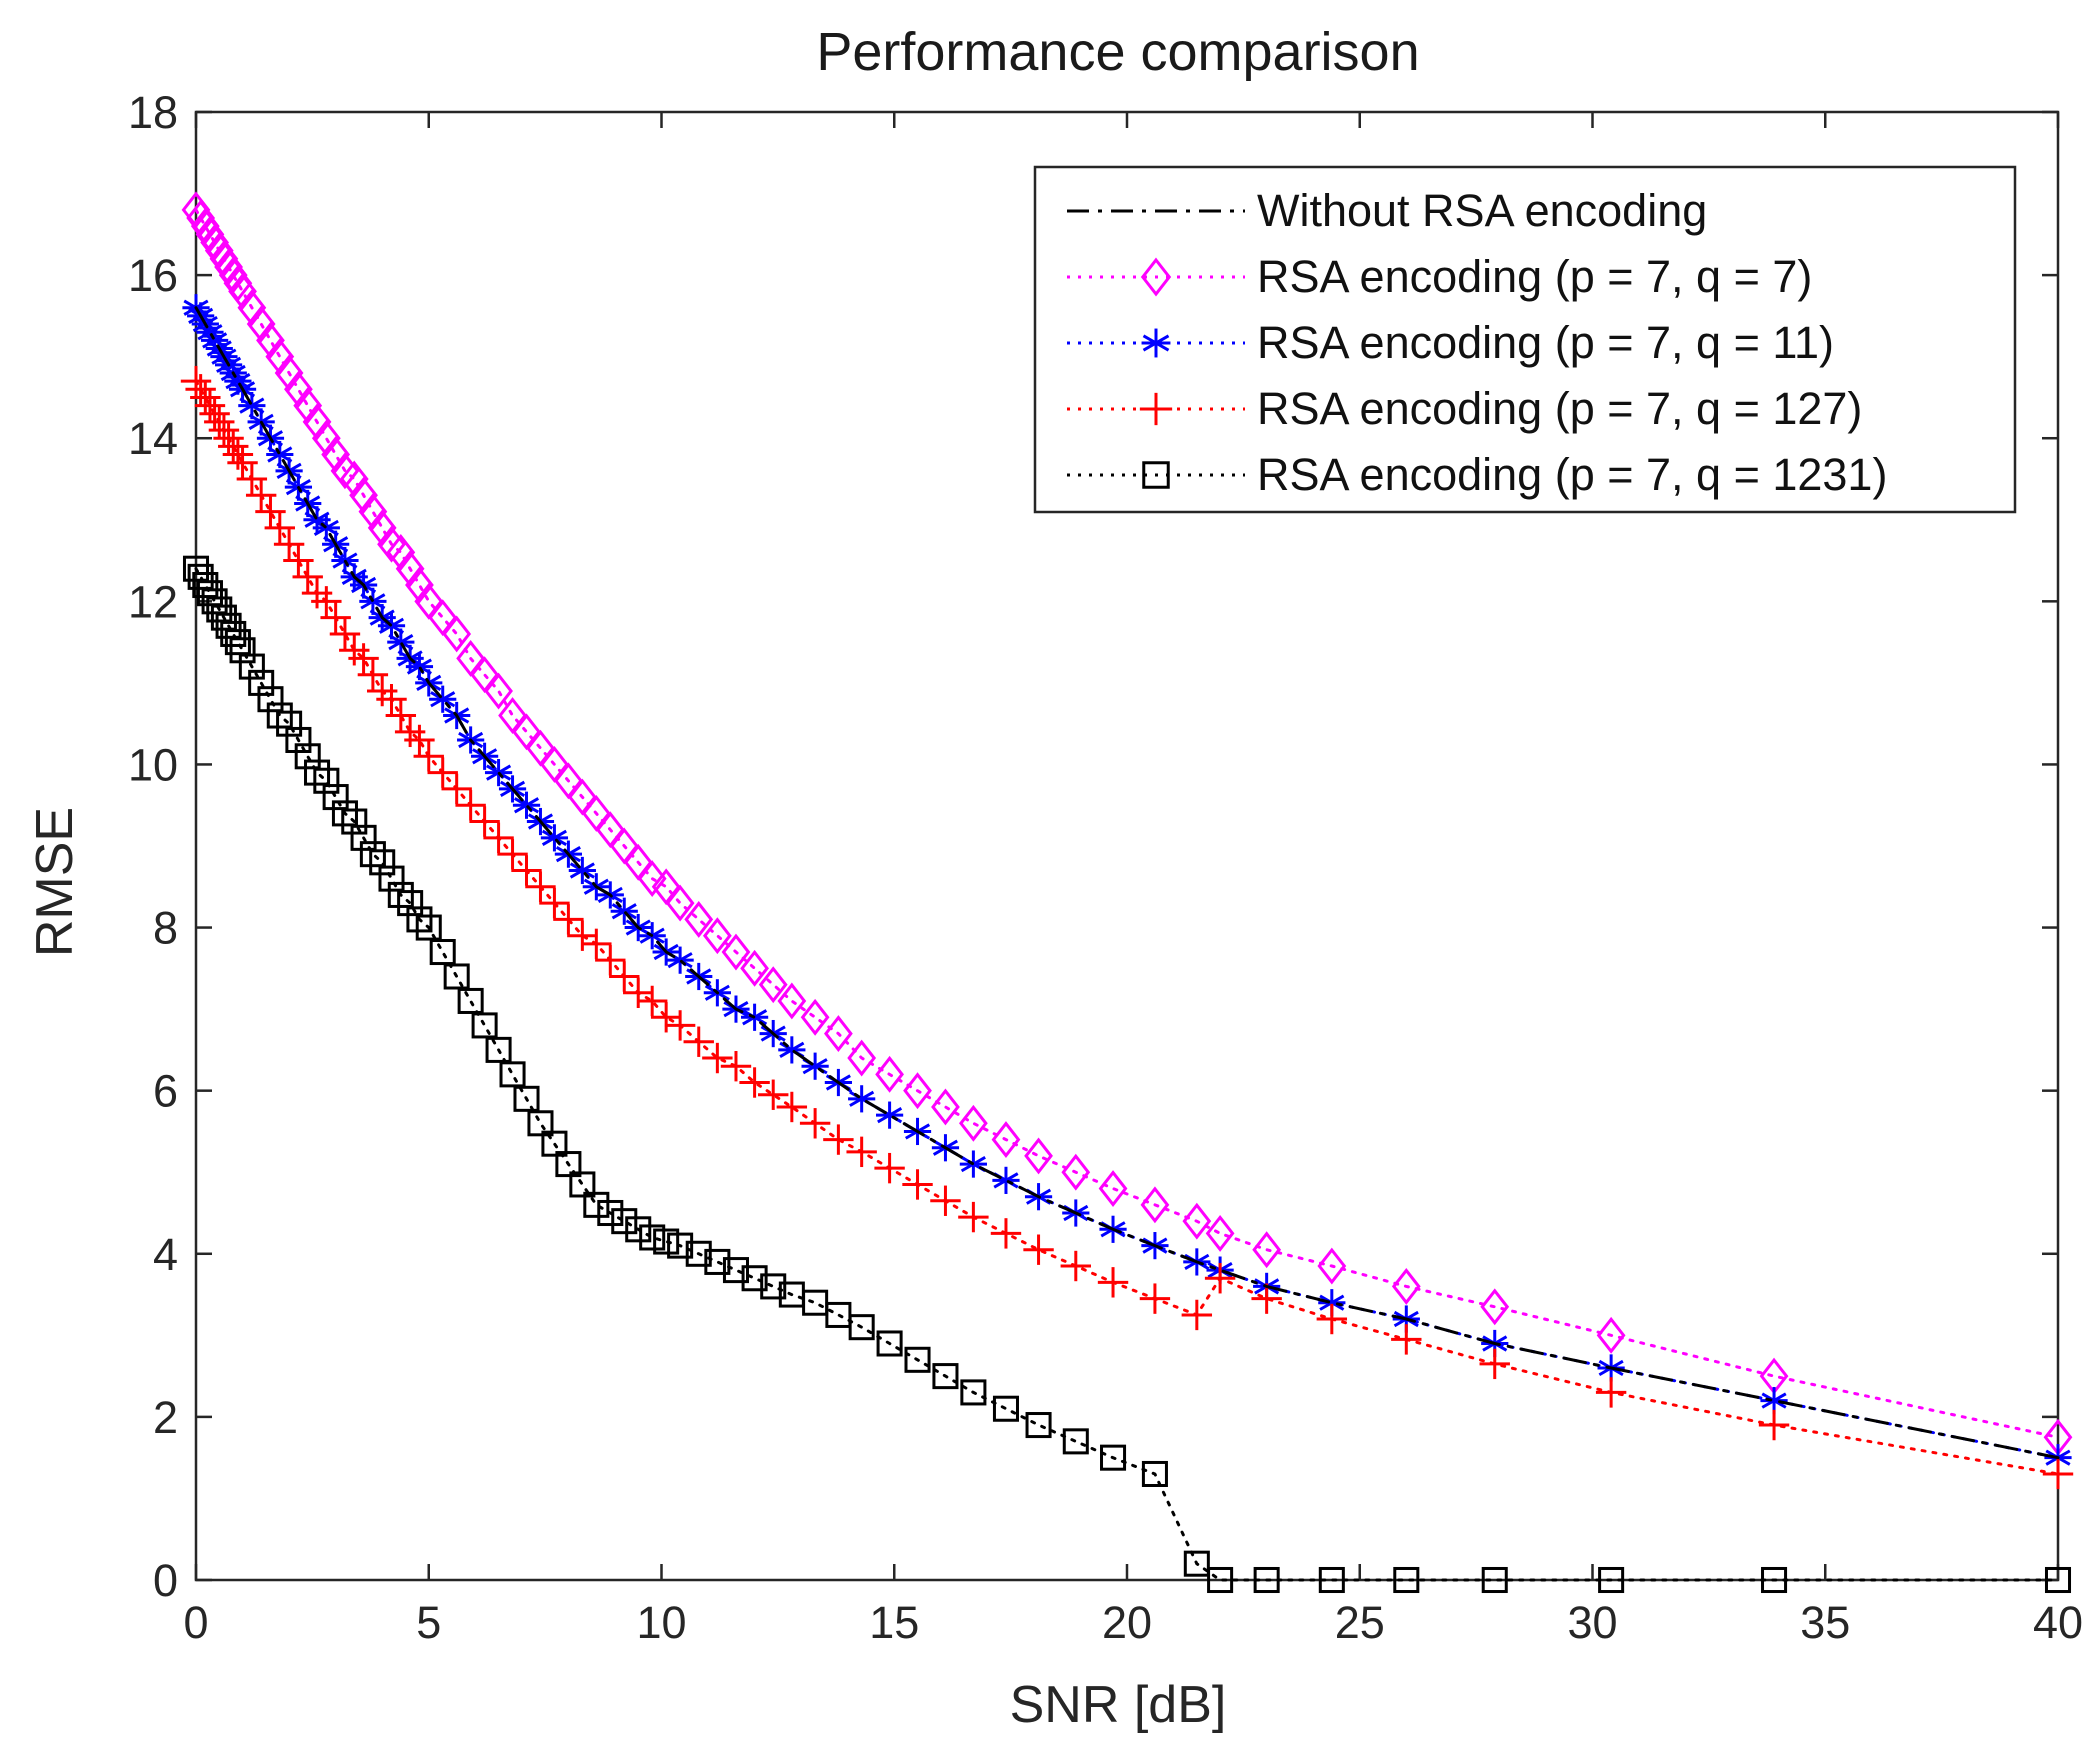 This screenshot has height=1761, width=2089. I want to click on legend-label: RSA encoding (p = 7, q = 1231), so click(1572, 474).